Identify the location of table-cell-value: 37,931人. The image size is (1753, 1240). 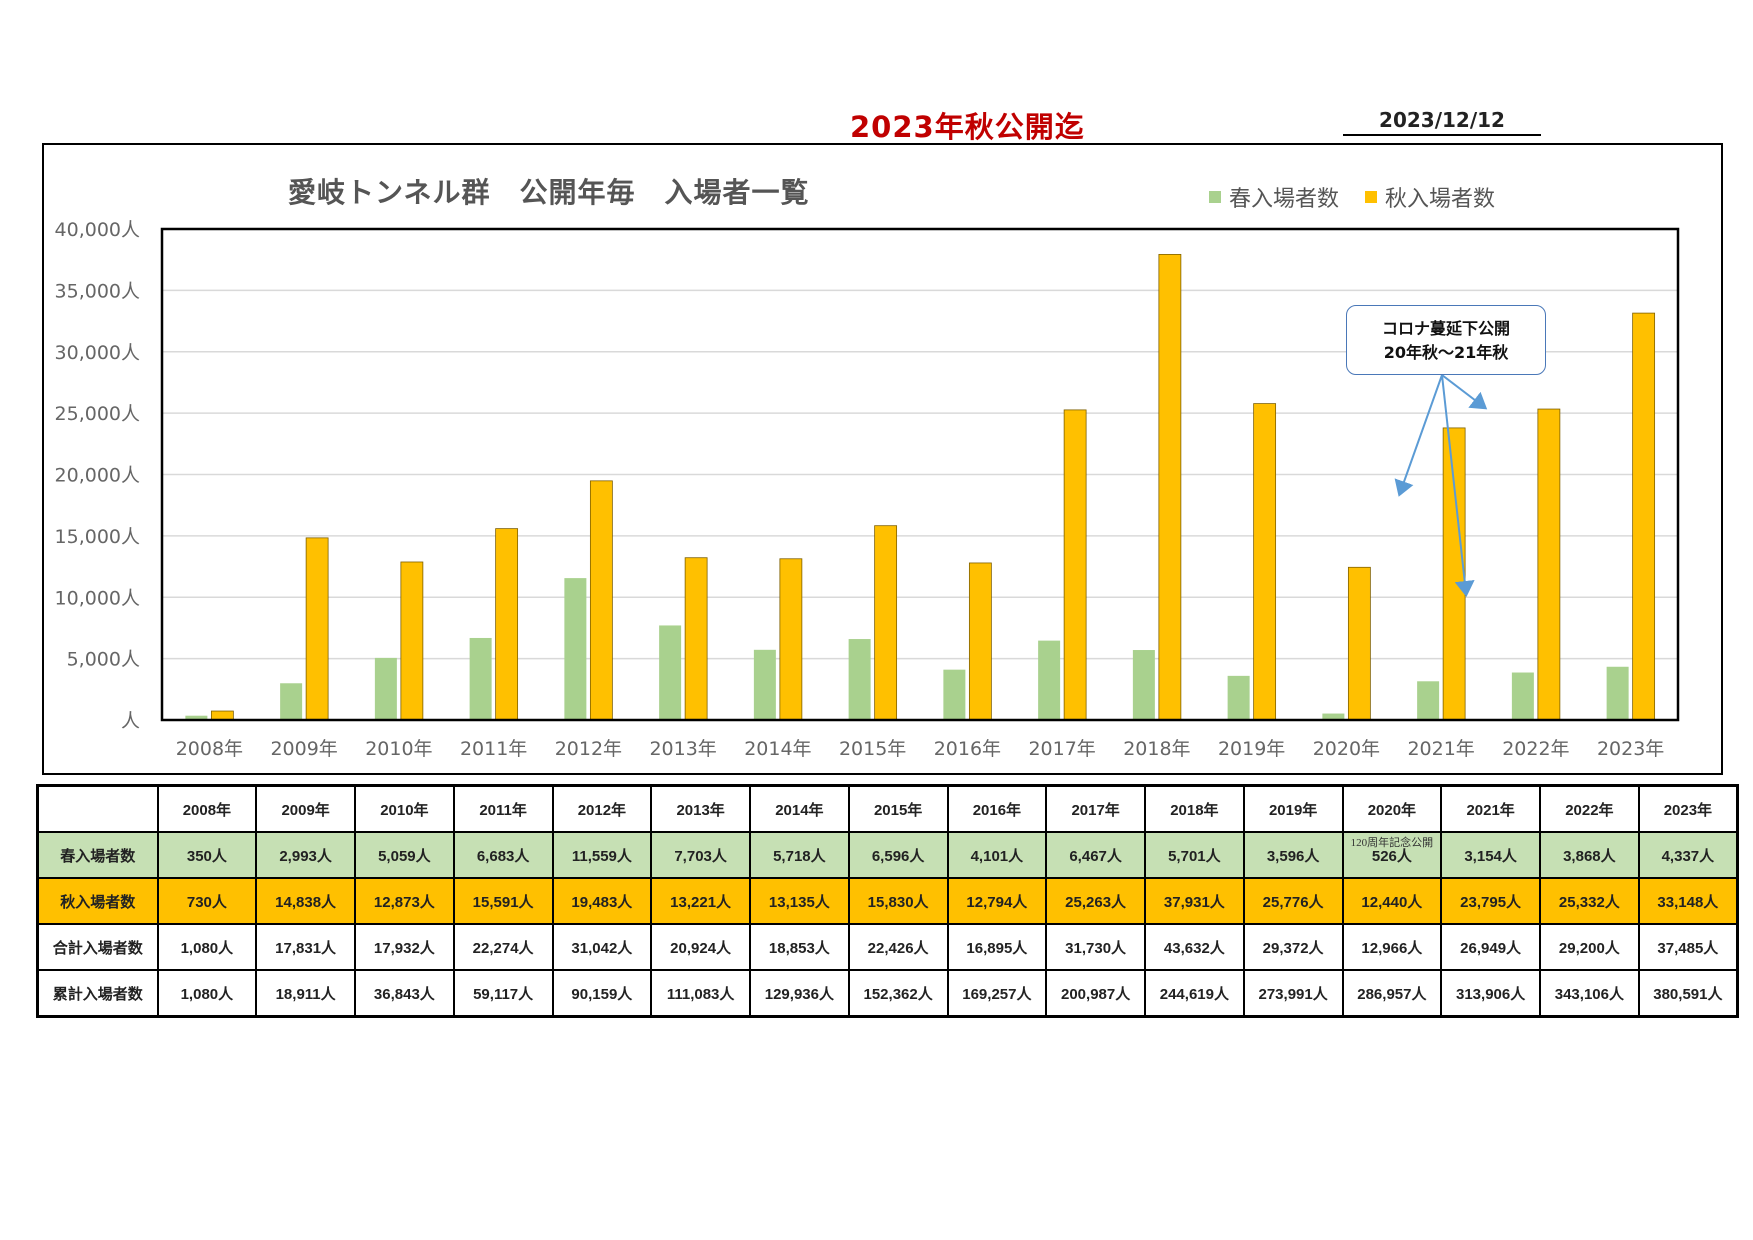
(1194, 902).